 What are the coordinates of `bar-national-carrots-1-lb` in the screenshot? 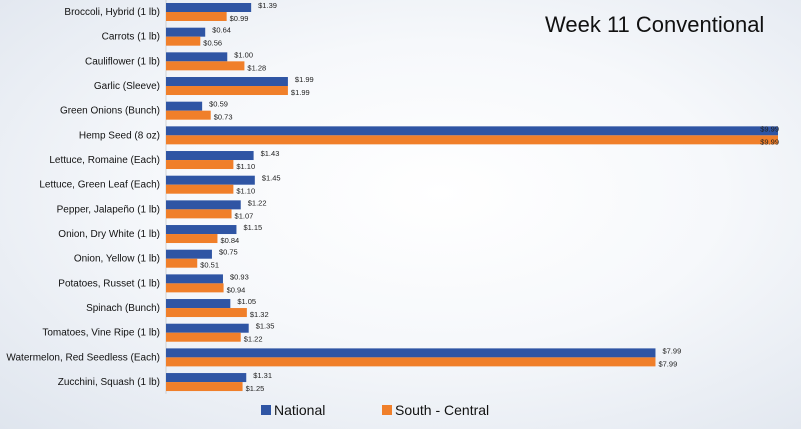 It's located at (186, 32).